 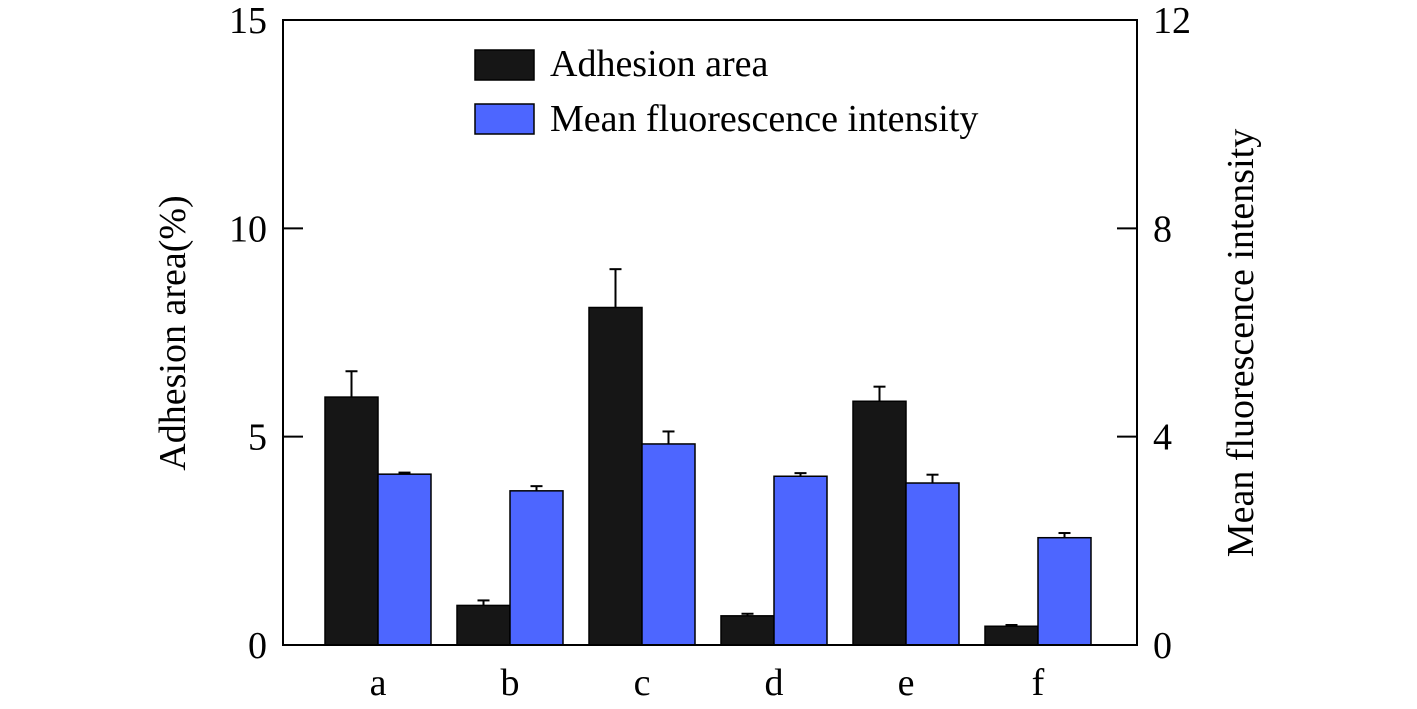 I want to click on error-bar-adhesion-area-f, so click(x=1011, y=625).